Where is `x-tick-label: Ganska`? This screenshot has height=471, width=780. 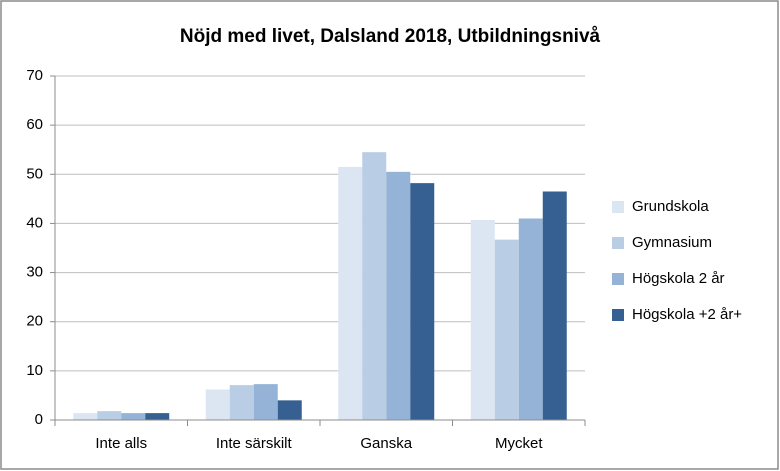 x-tick-label: Ganska is located at coordinates (386, 443).